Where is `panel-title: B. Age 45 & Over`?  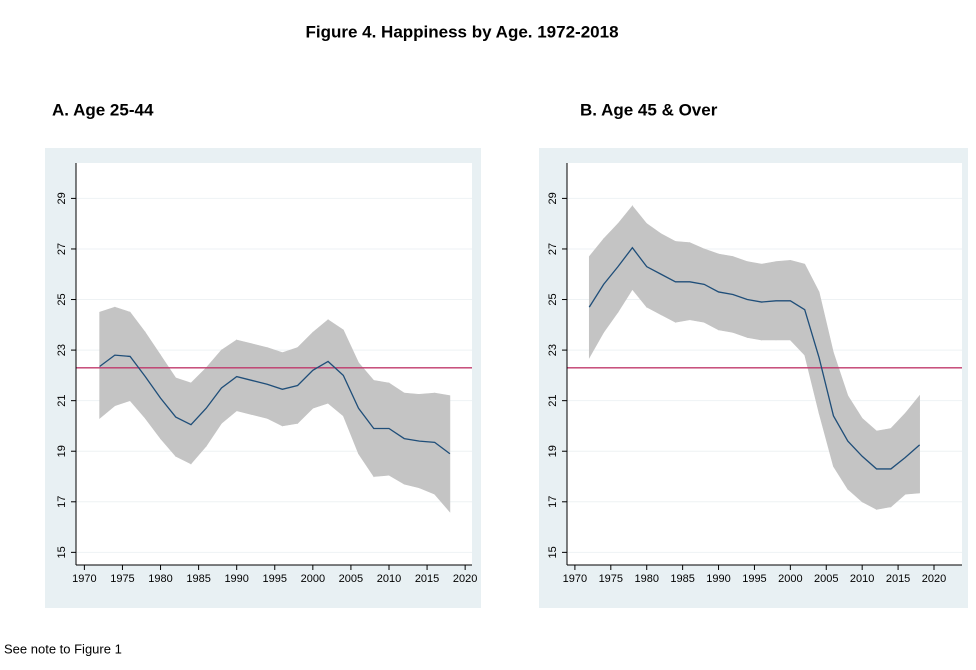 panel-title: B. Age 45 & Over is located at coordinates (649, 109).